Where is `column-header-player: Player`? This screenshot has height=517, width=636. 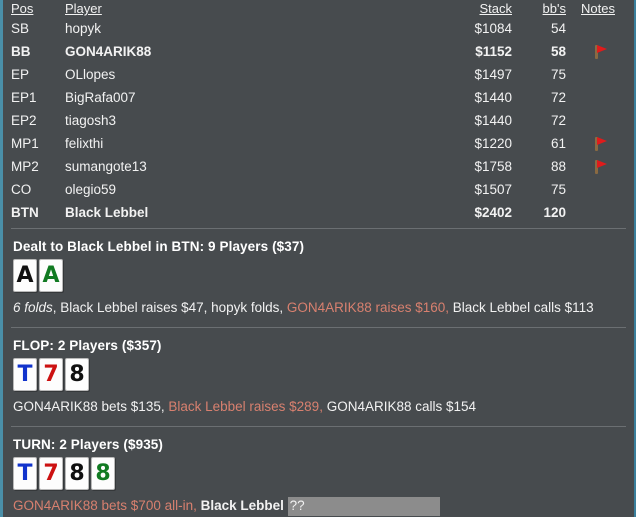
column-header-player: Player is located at coordinates (241, 8).